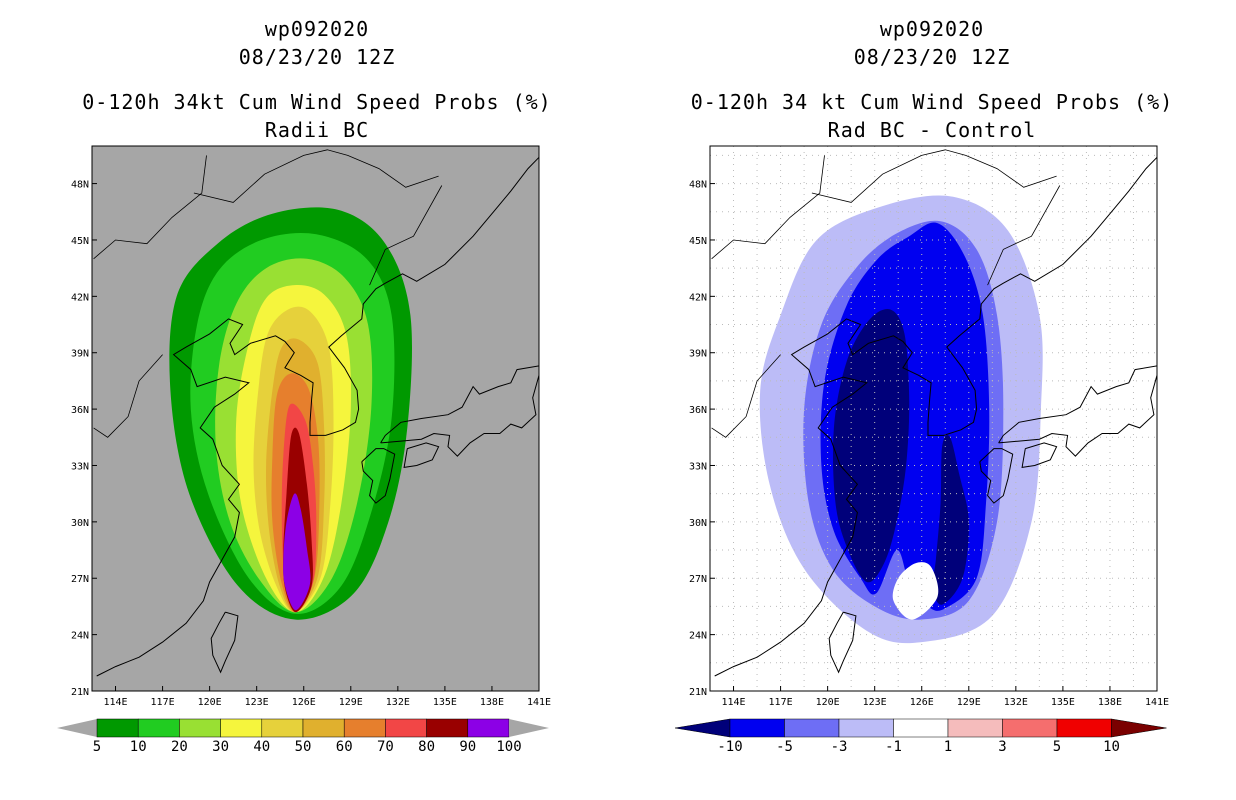  Describe the element at coordinates (303, 747) in the screenshot. I see `colorbar-label: 50` at that location.